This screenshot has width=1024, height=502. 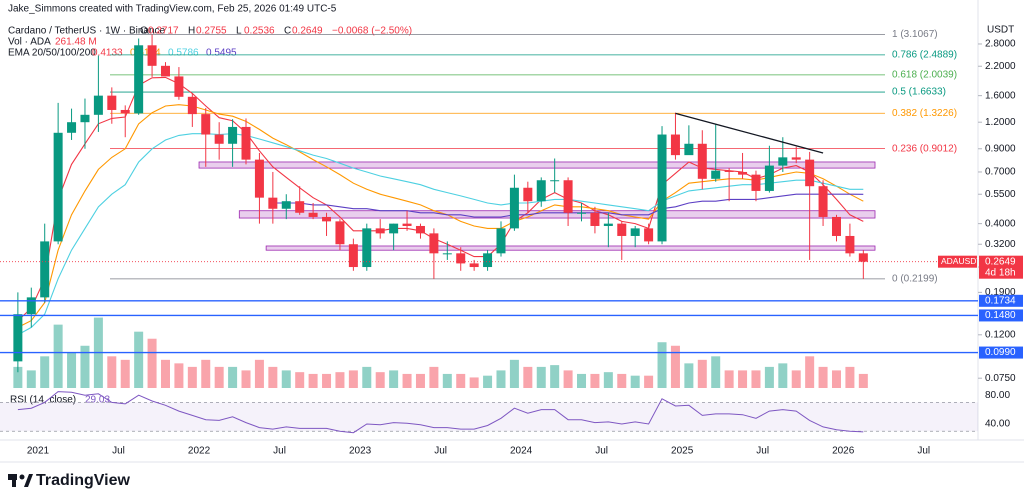 I want to click on support-label: 0.1480, so click(x=1000, y=315).